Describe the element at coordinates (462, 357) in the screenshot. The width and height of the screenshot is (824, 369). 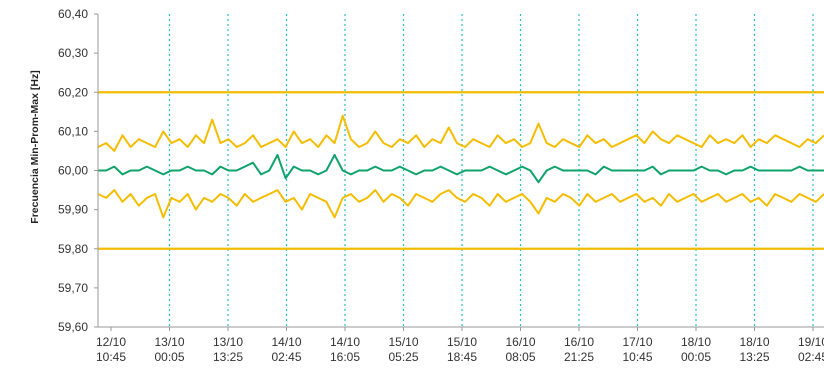
I see `x-tick-time: 18:45` at that location.